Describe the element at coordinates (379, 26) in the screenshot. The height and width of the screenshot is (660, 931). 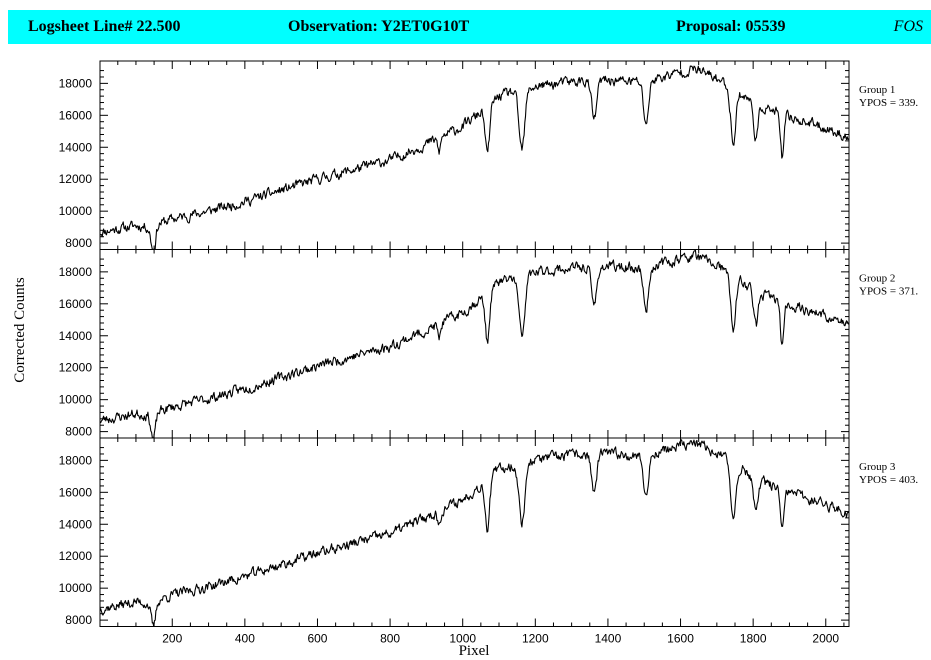
I see `observation-id: Observation: Y2ET0G10T` at that location.